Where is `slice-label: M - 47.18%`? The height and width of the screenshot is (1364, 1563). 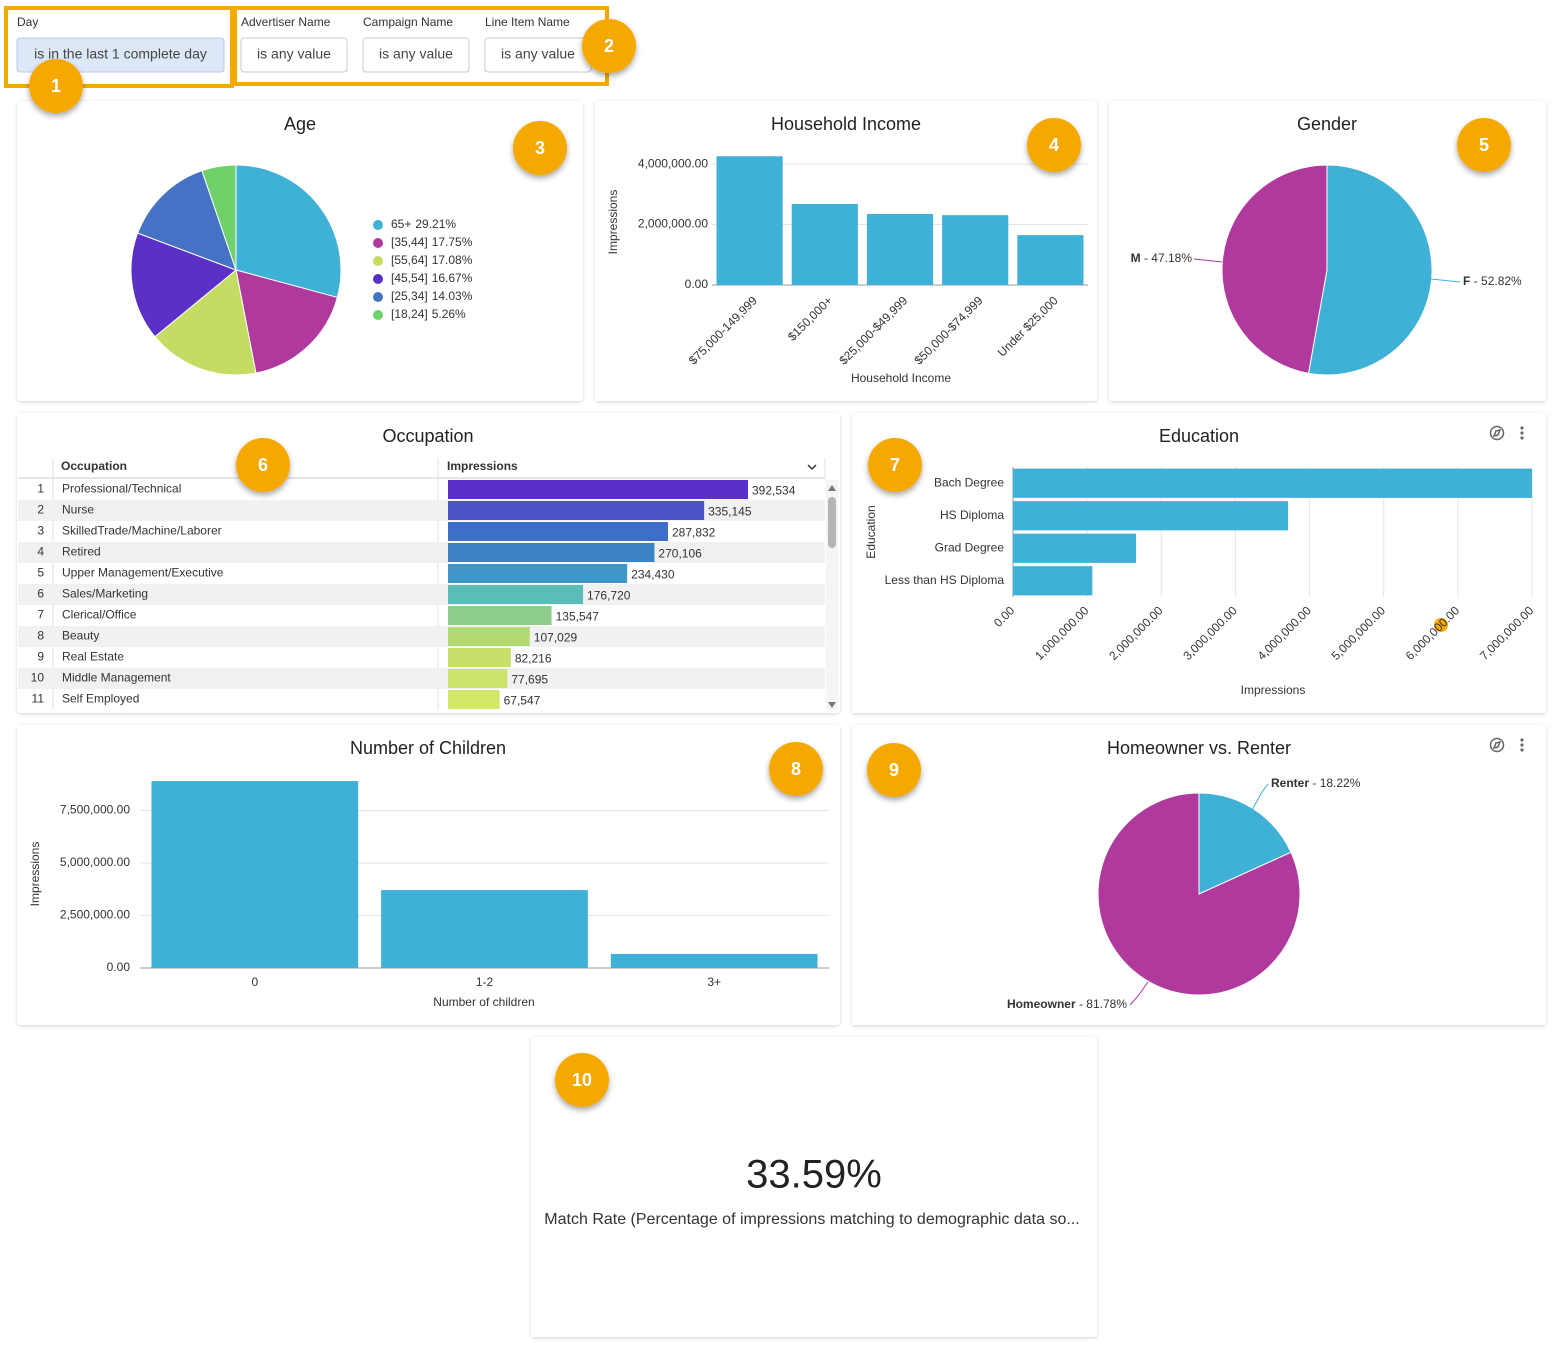 slice-label: M - 47.18% is located at coordinates (1162, 258).